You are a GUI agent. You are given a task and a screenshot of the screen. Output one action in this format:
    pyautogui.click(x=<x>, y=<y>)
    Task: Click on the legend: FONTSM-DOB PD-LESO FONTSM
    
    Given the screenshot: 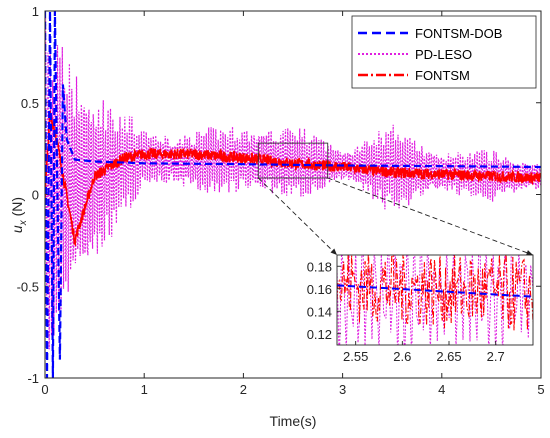 What is the action you would take?
    pyautogui.click(x=444, y=52)
    